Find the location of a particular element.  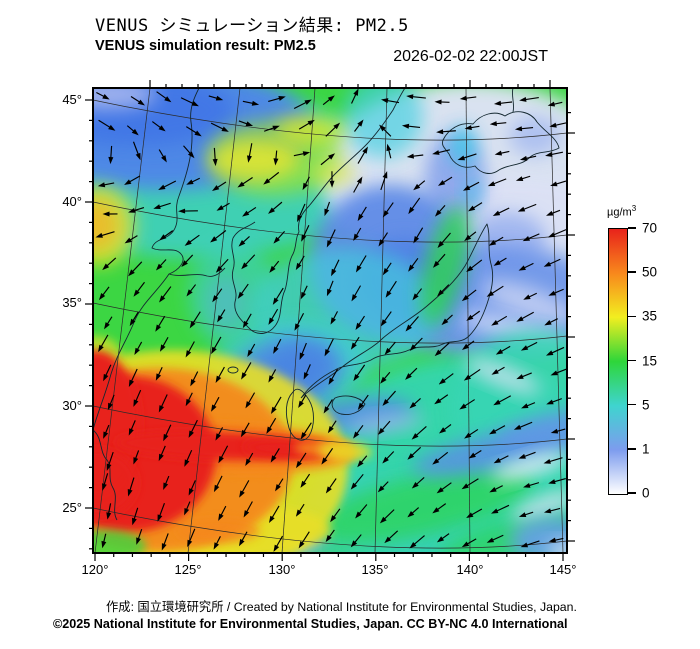

colorbar-tick-label: 5 is located at coordinates (646, 405).